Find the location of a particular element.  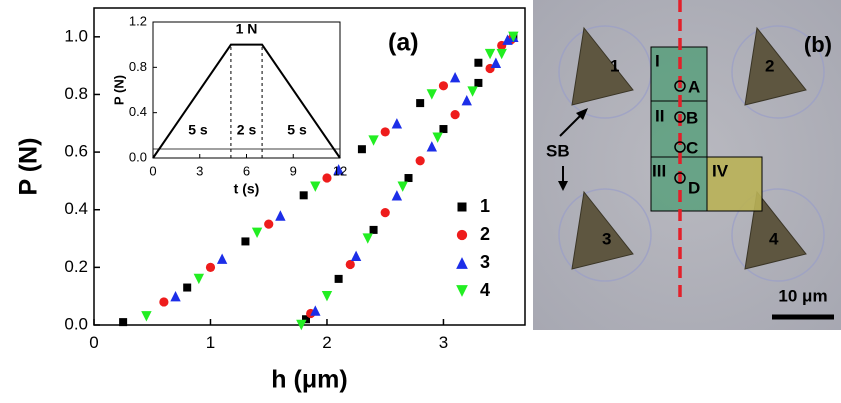

indent-label: 1 is located at coordinates (614, 65).